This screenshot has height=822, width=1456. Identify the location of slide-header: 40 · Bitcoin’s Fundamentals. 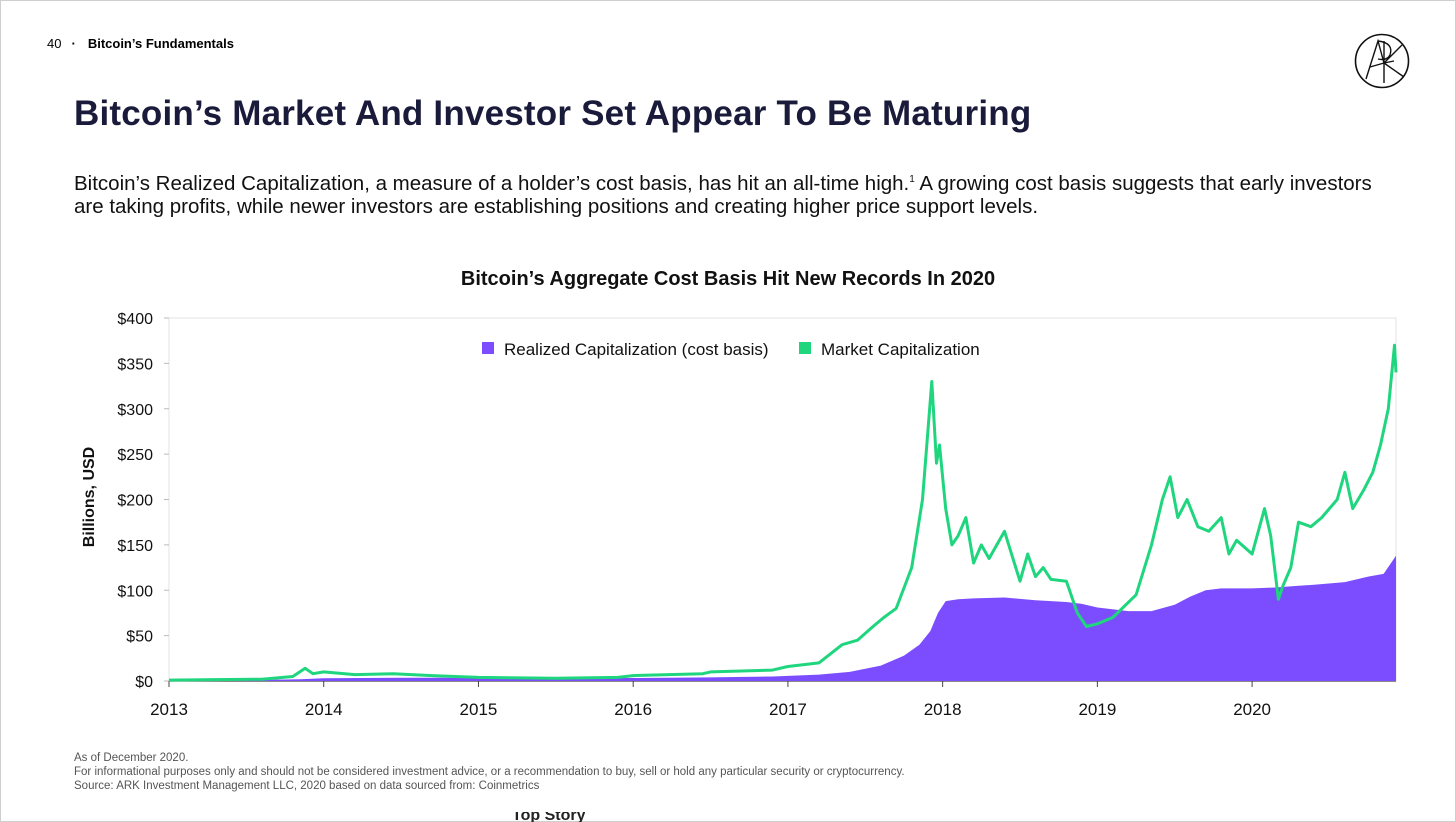
(140, 43).